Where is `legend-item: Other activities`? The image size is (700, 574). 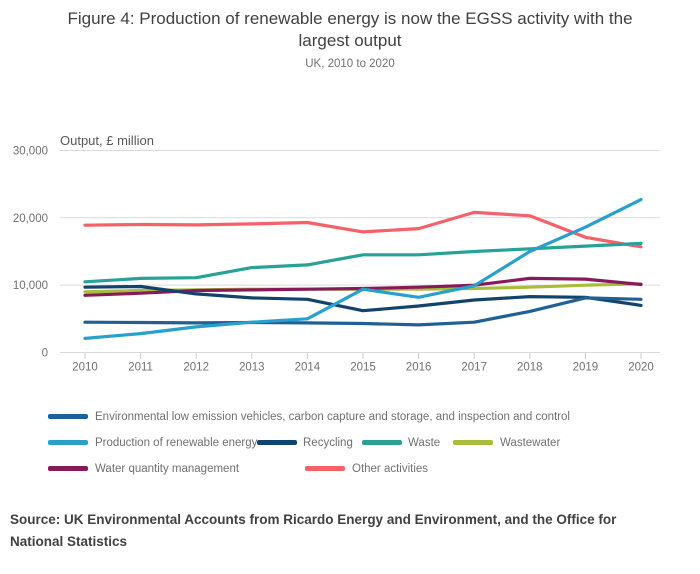 legend-item: Other activities is located at coordinates (366, 468).